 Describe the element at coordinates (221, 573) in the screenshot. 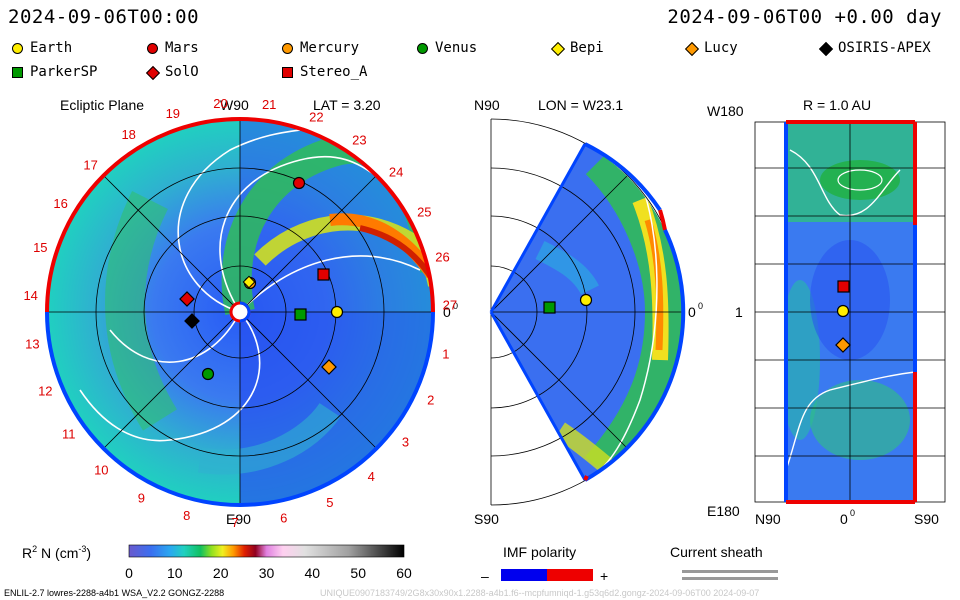

I see `colorbar-tick-label: 20` at that location.